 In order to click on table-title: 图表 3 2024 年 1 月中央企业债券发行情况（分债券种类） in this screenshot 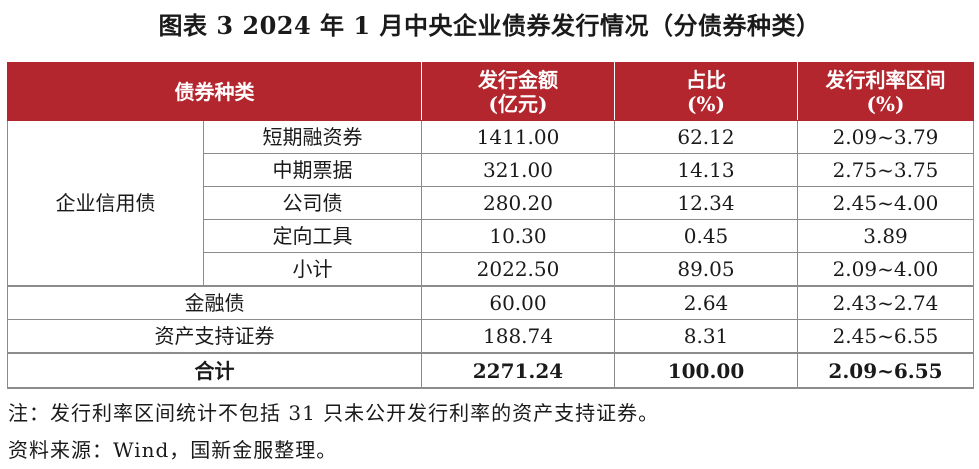, I will do `click(489, 25)`.